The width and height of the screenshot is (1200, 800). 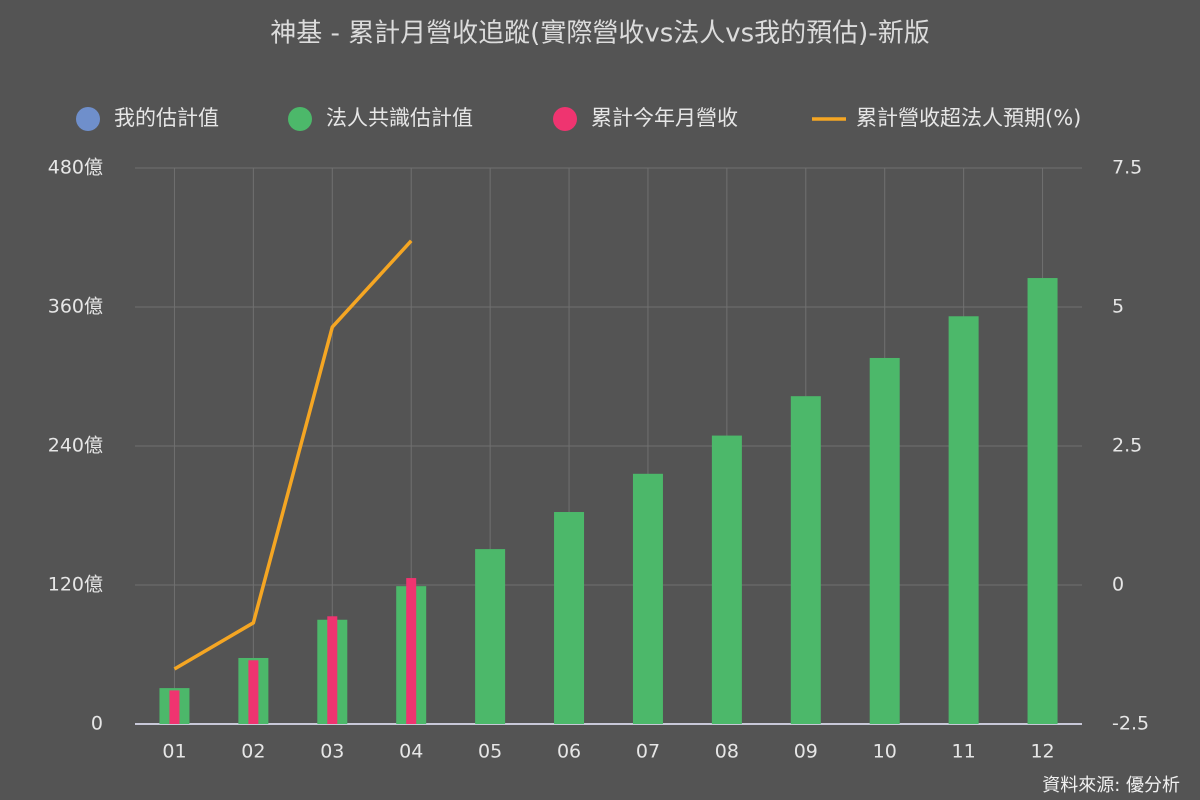 I want to click on legend-label: 累計營收超法人預期(%), so click(x=968, y=118).